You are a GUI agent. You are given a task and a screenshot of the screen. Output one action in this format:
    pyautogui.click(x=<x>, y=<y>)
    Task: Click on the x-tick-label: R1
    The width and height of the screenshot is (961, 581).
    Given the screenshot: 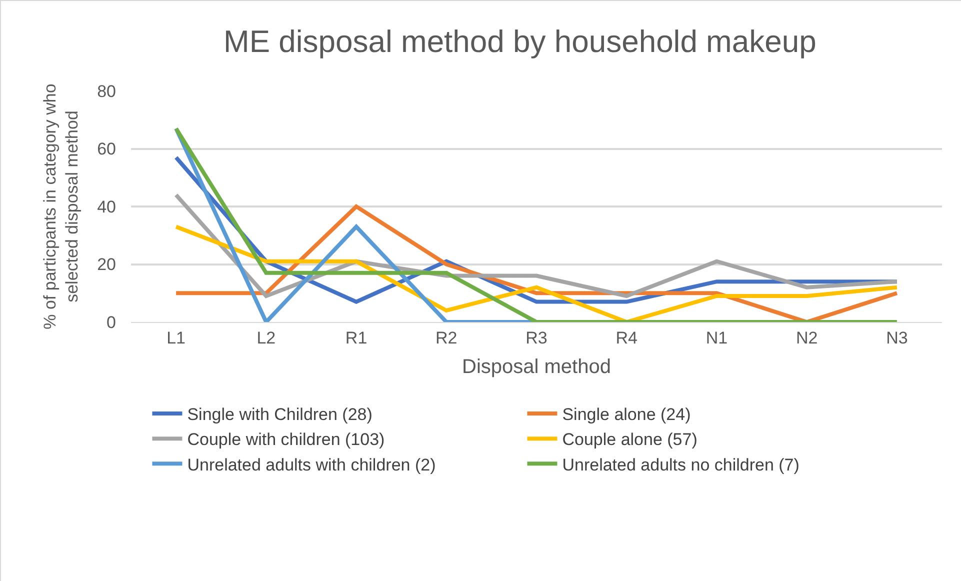 What is the action you would take?
    pyautogui.click(x=356, y=338)
    